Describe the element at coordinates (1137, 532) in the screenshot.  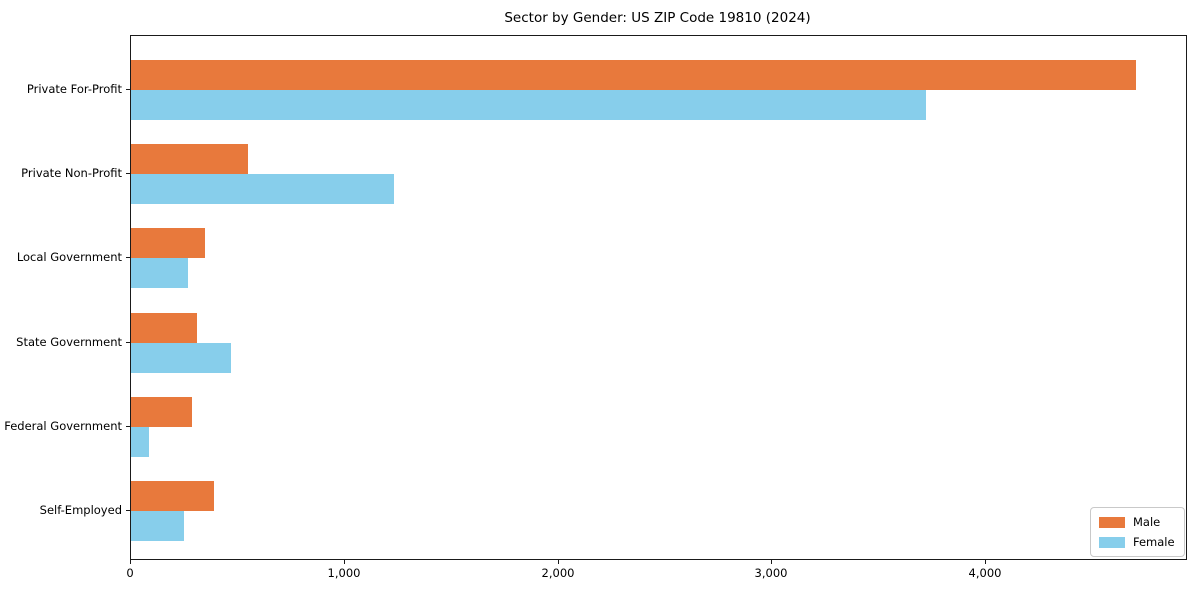
I see `legend: Male Female` at that location.